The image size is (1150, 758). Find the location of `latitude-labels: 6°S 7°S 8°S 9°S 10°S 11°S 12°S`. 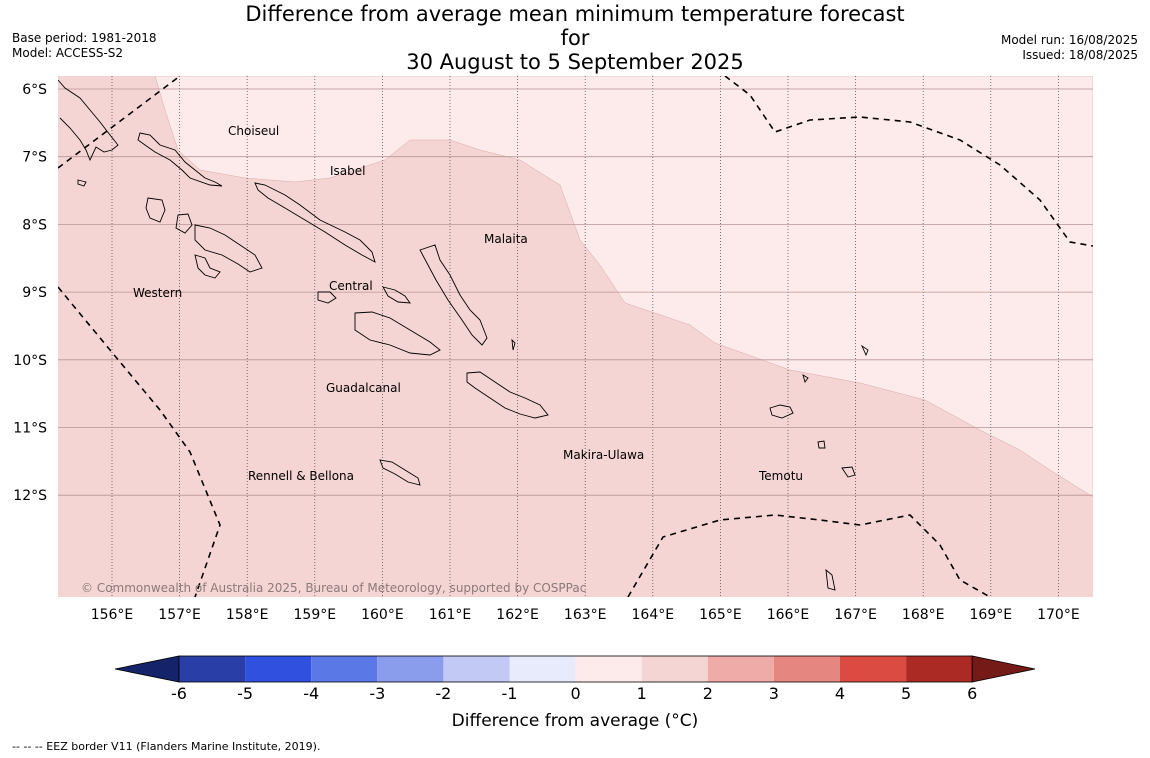

latitude-labels: 6°S 7°S 8°S 9°S 10°S 11°S 12°S is located at coordinates (30, 293).